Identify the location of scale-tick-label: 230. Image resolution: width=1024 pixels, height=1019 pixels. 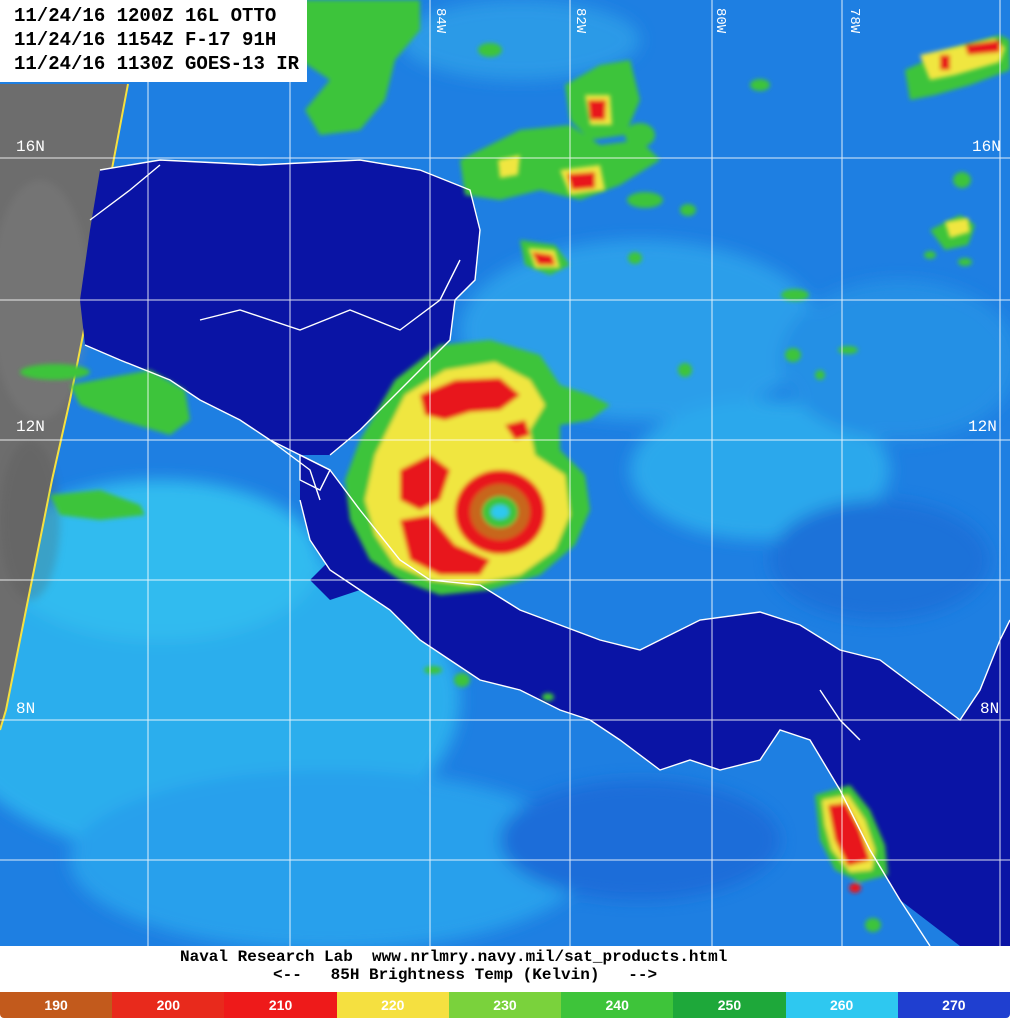
(505, 1005).